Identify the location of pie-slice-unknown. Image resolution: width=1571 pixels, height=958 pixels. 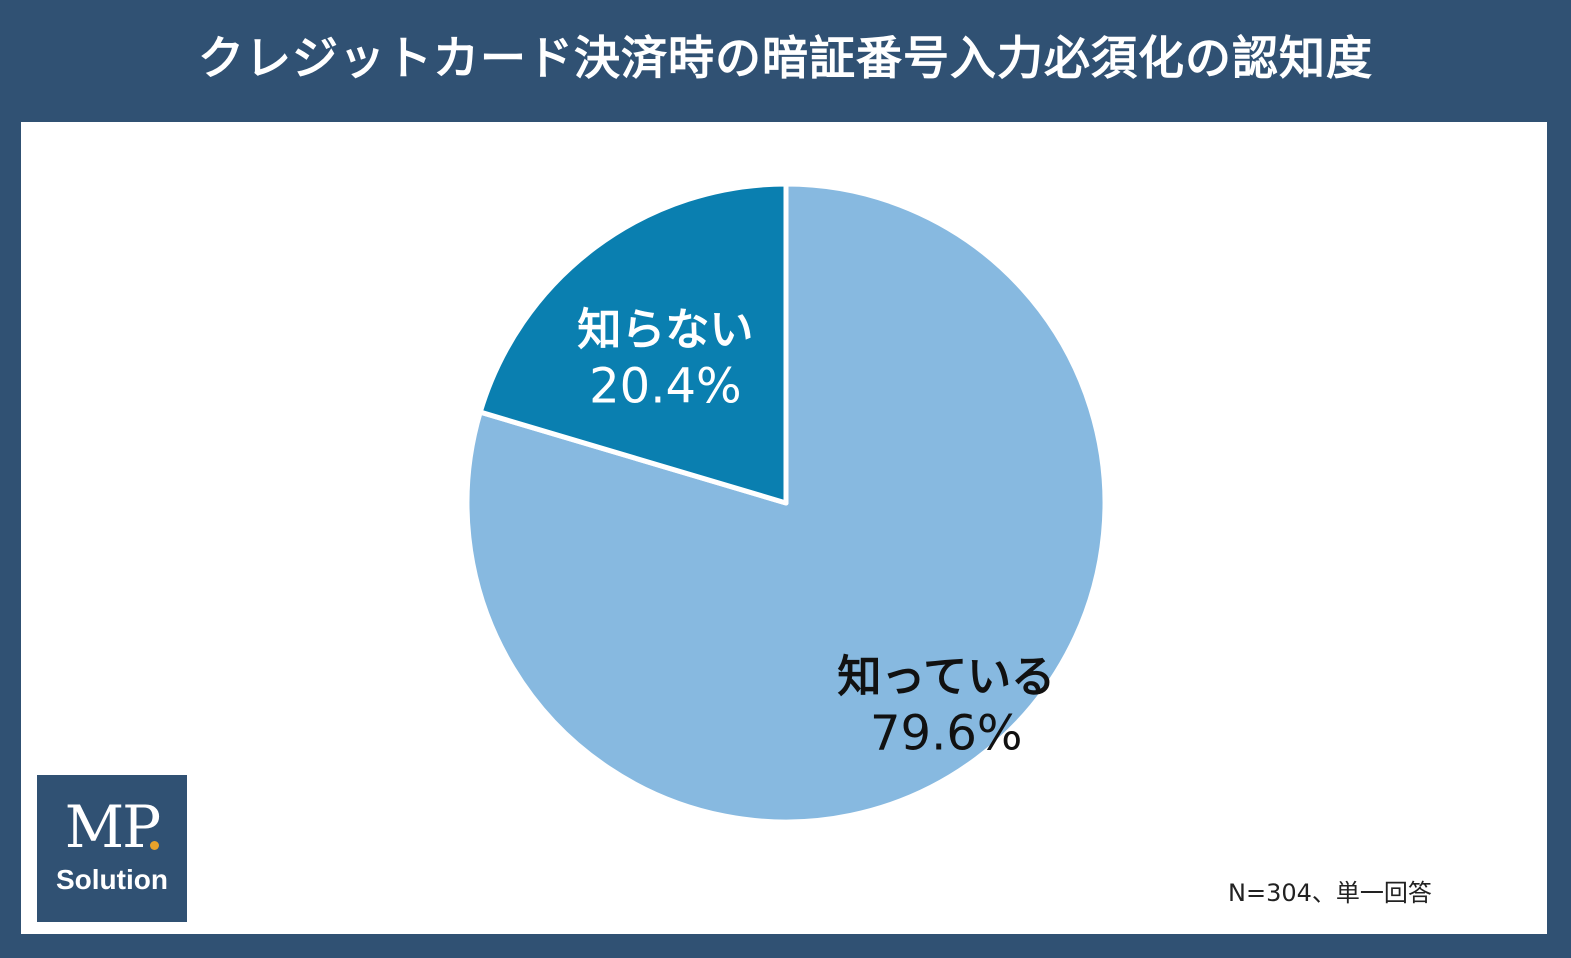
(633, 343).